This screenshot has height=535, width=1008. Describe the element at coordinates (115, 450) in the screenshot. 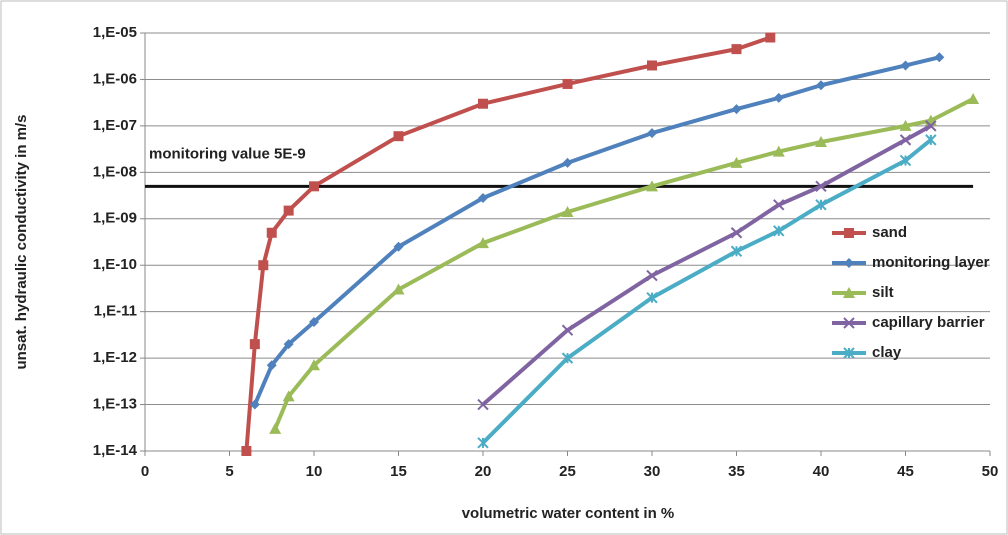

I see `y-tick-label: 1,E-14` at that location.